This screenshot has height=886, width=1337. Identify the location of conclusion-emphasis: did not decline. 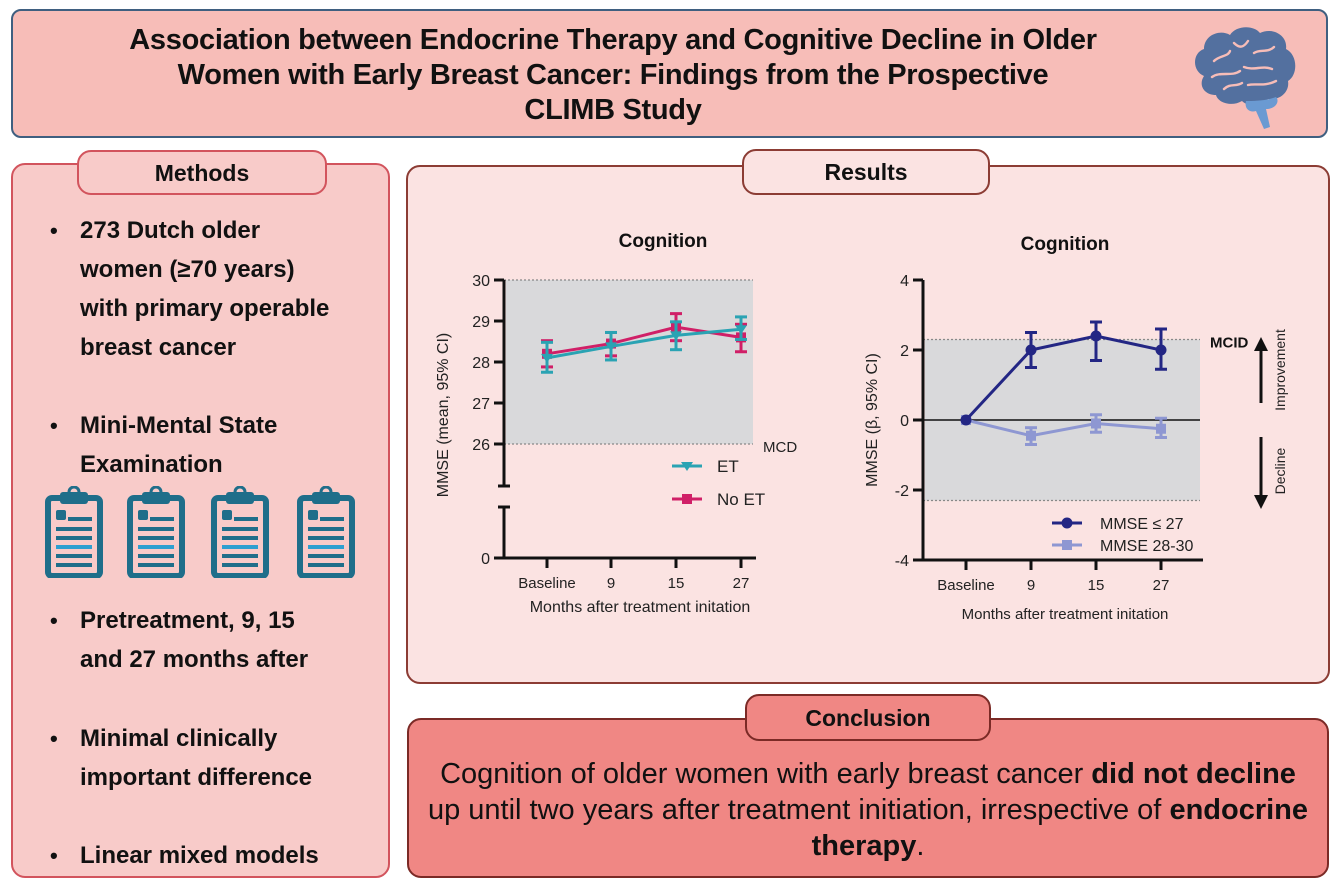
(1193, 774).